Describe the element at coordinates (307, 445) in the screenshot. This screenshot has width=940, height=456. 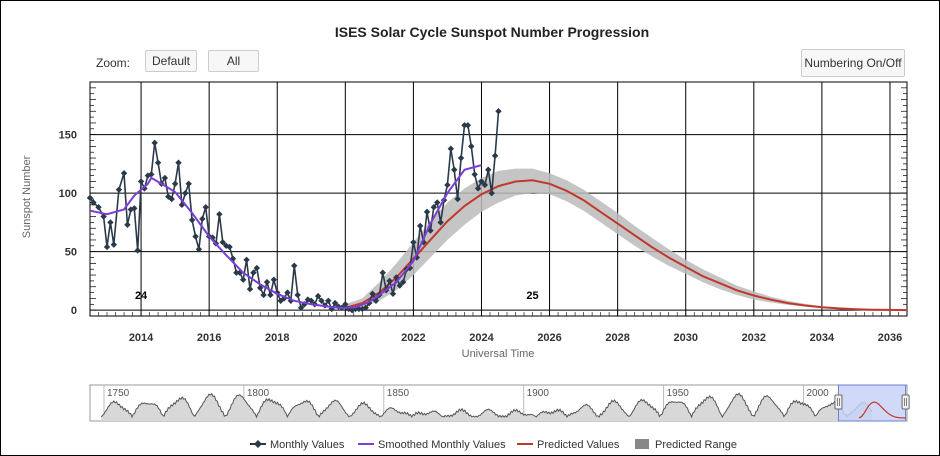
I see `legend-item-label: Monthly Values` at that location.